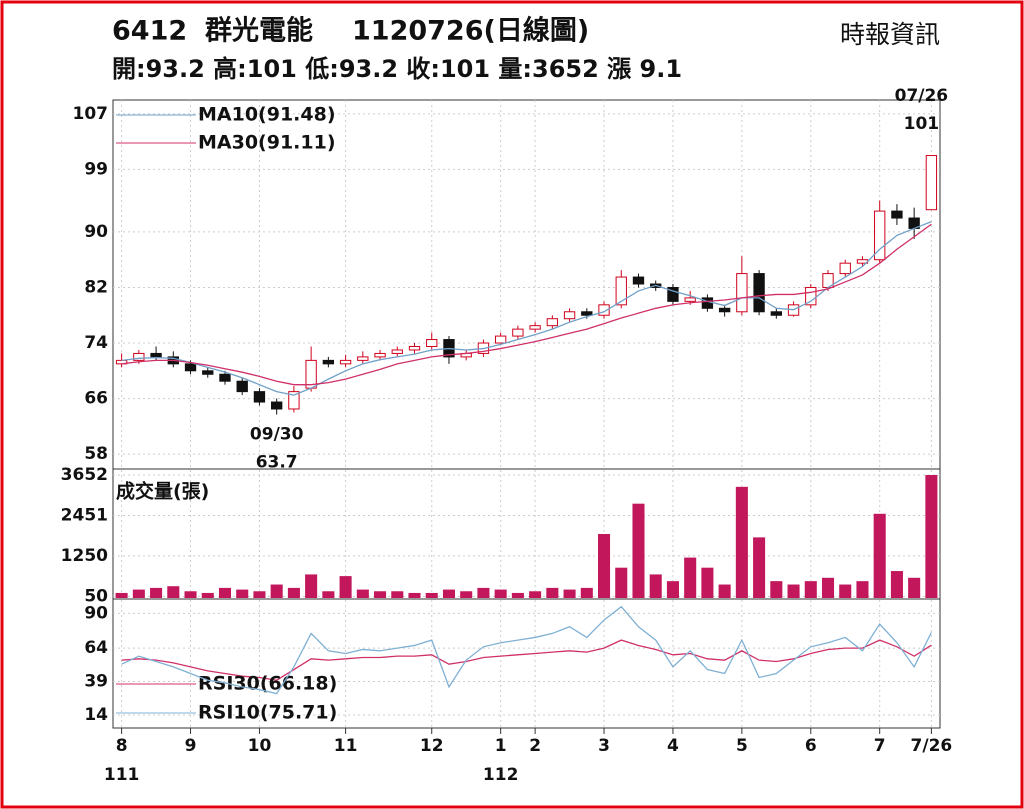  Describe the element at coordinates (260, 746) in the screenshot. I see `x-tick-label: 10` at that location.